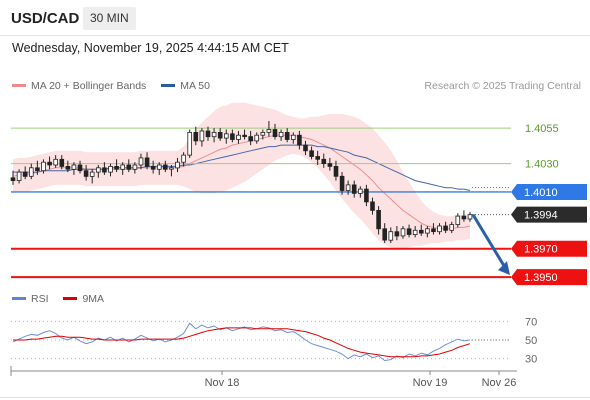 The height and width of the screenshot is (400, 590). I want to click on legend-swatch-ma50, so click(168, 85).